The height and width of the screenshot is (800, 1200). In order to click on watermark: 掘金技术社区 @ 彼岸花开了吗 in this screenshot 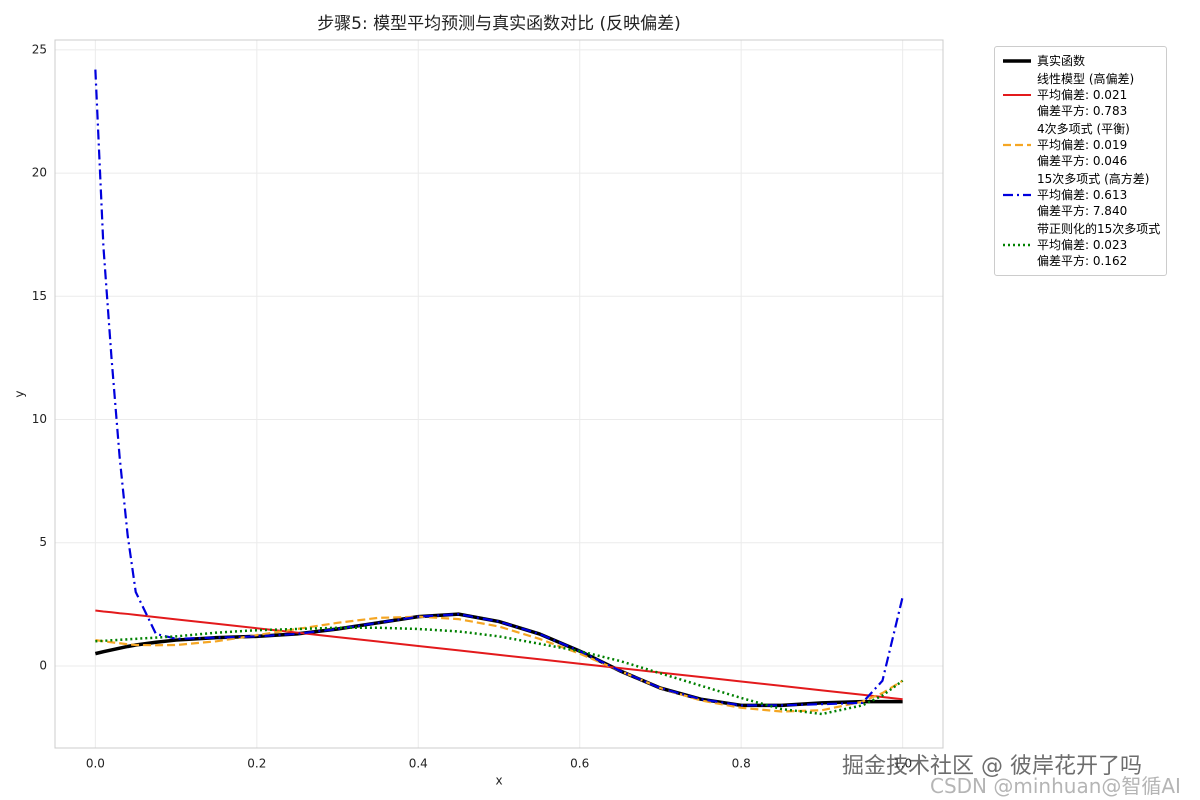, I will do `click(992, 766)`.